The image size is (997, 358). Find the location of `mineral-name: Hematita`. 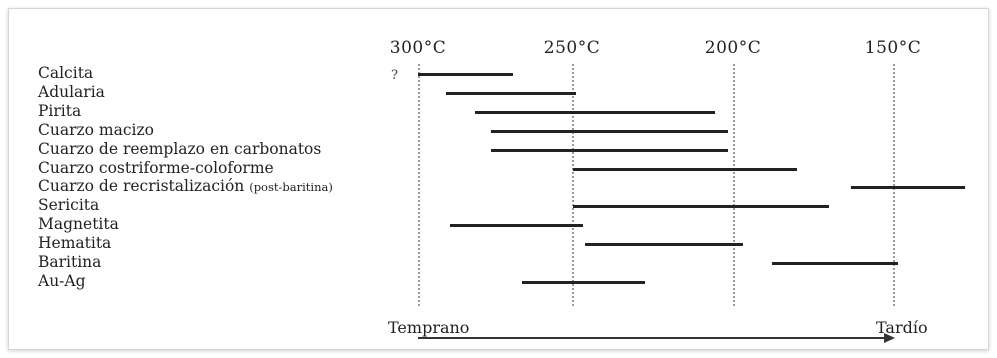

mineral-name: Hematita is located at coordinates (75, 243).